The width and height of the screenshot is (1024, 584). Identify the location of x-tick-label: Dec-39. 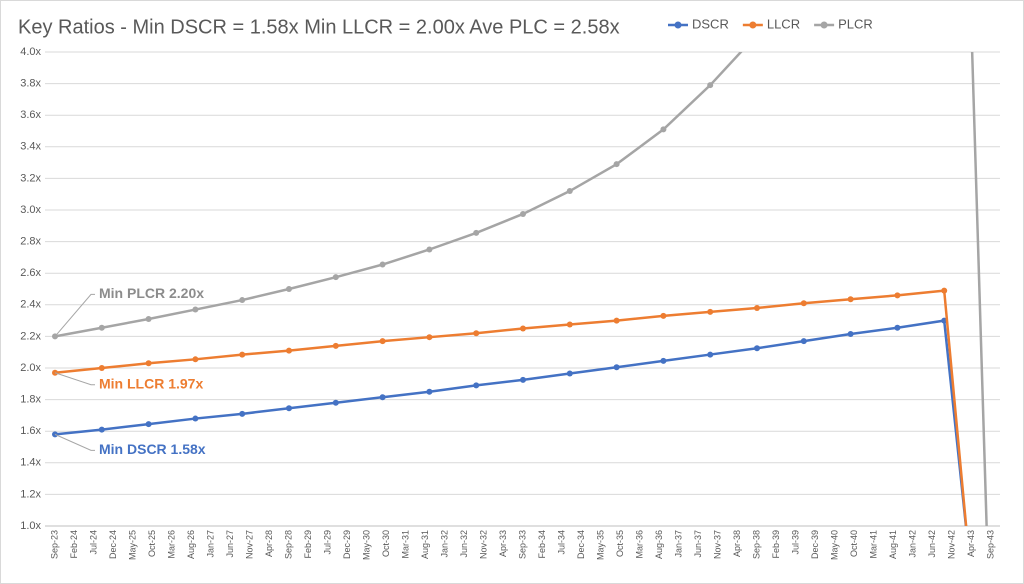
(815, 544).